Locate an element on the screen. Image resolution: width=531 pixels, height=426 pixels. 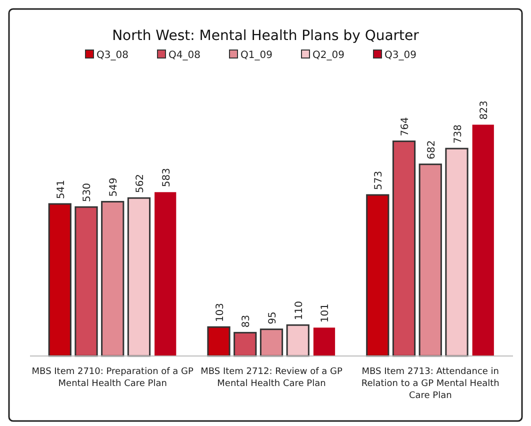
x-tick-label: MBS Item 2713: Attendance in Relation to a GP Mental Health Care Plan is located at coordinates (430, 384).